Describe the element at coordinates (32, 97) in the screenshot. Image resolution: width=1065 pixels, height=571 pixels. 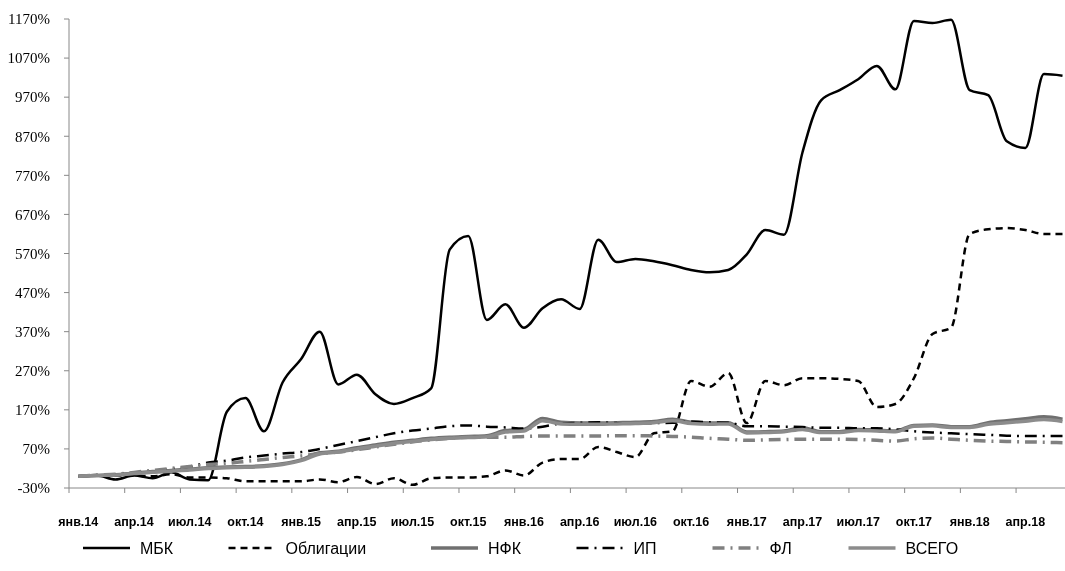
I see `y-tick-label: 970%` at that location.